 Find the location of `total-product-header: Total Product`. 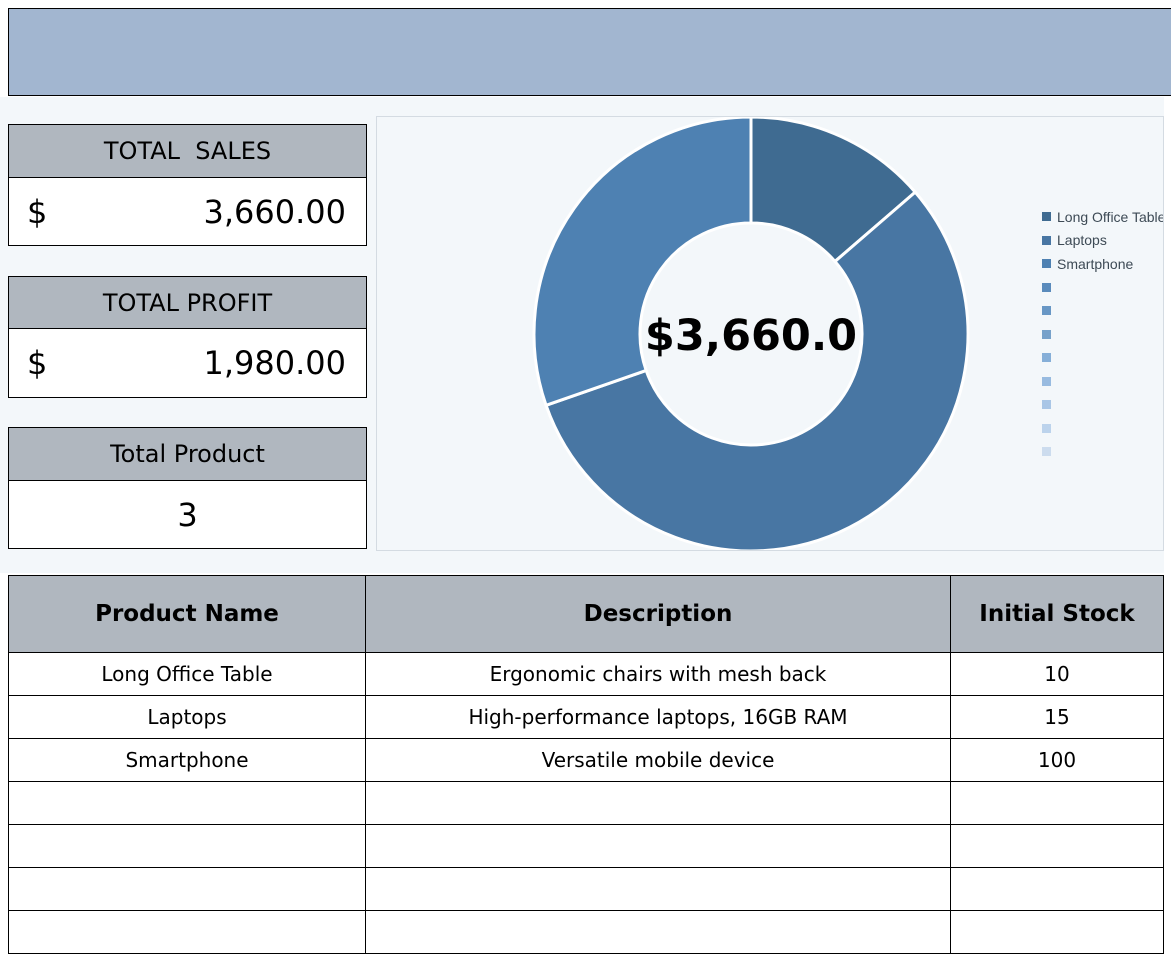

total-product-header: Total Product is located at coordinates (187, 454).